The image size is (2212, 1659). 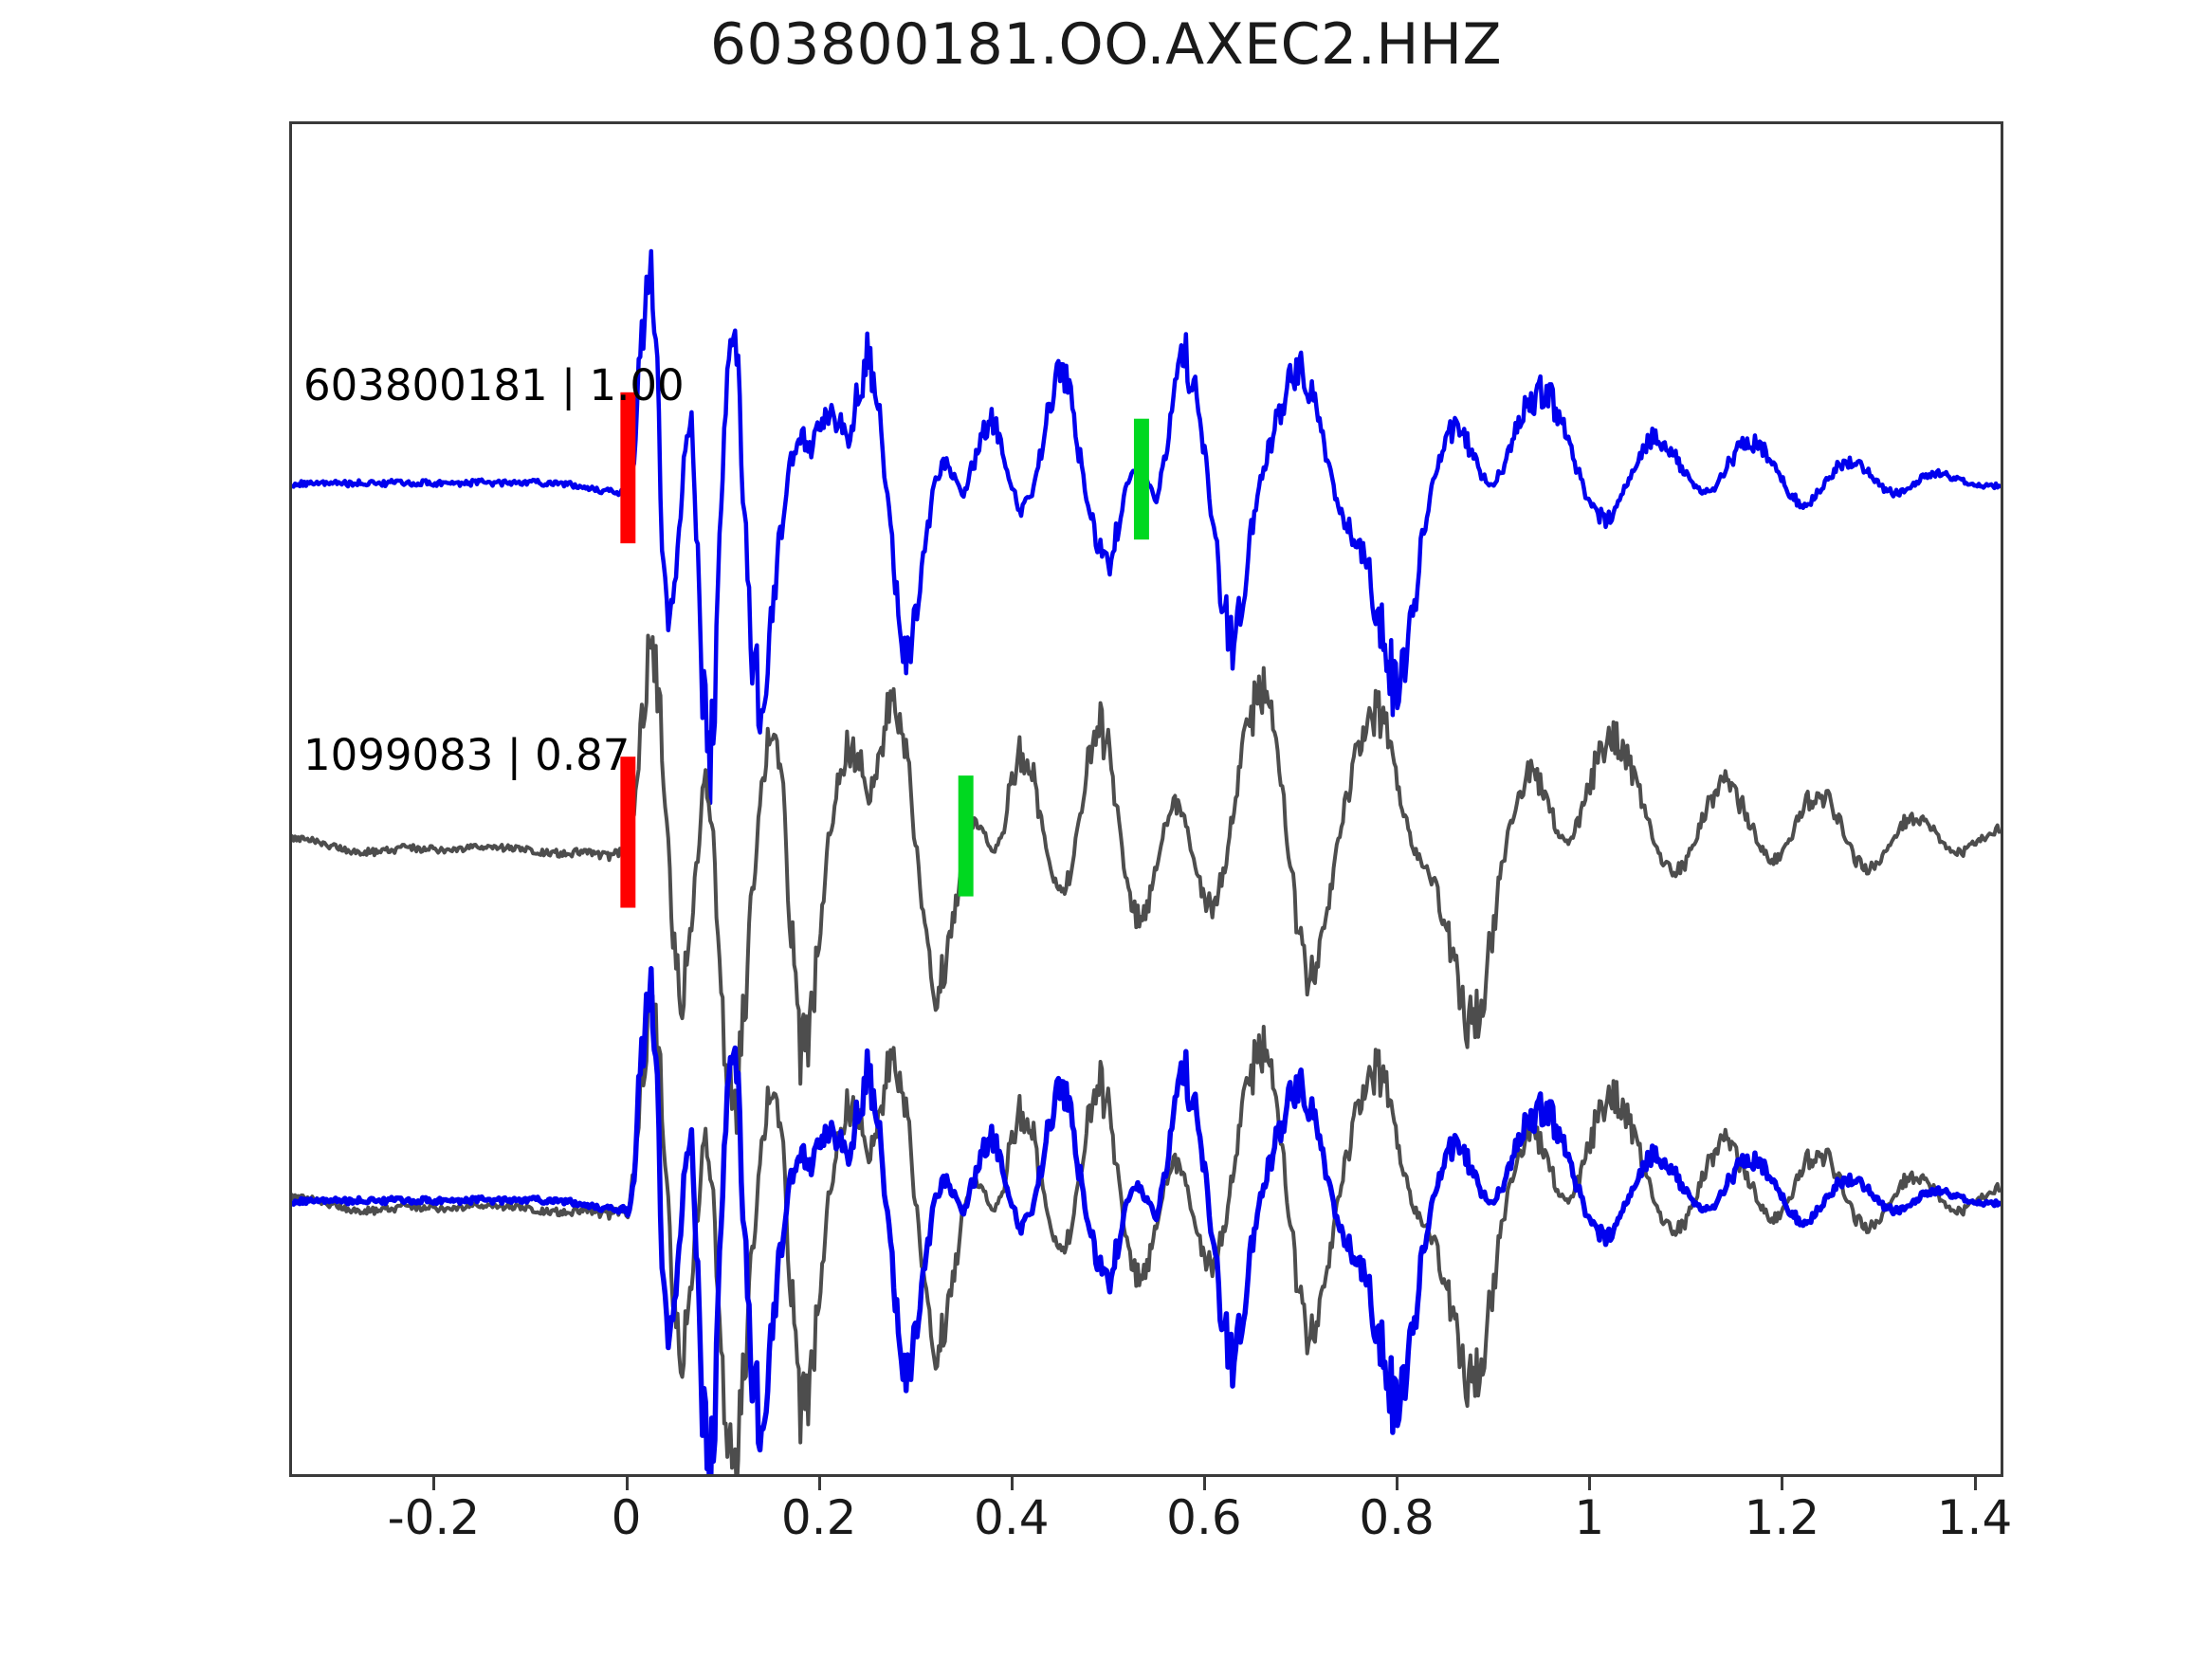 What do you see at coordinates (1782, 1517) in the screenshot?
I see `x-tick-label: 1.2` at bounding box center [1782, 1517].